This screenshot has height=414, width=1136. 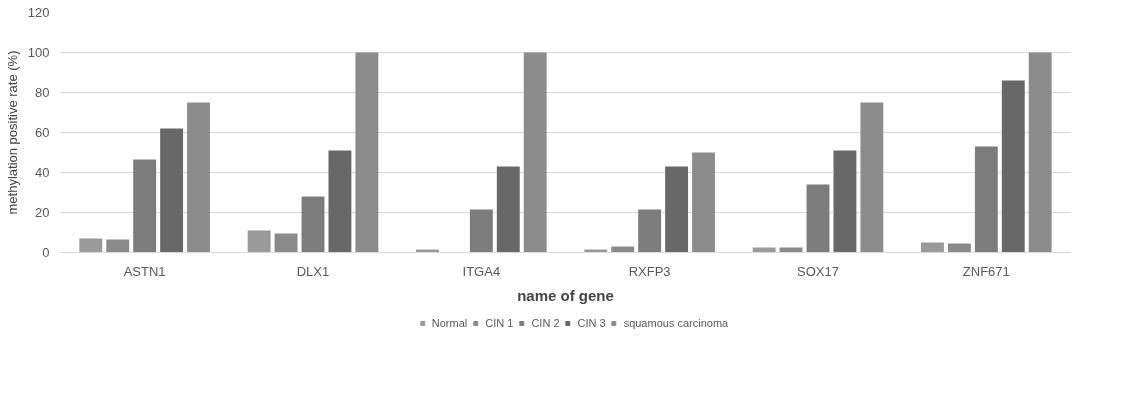 I want to click on legend-label: squamous carcinoma, so click(x=676, y=323).